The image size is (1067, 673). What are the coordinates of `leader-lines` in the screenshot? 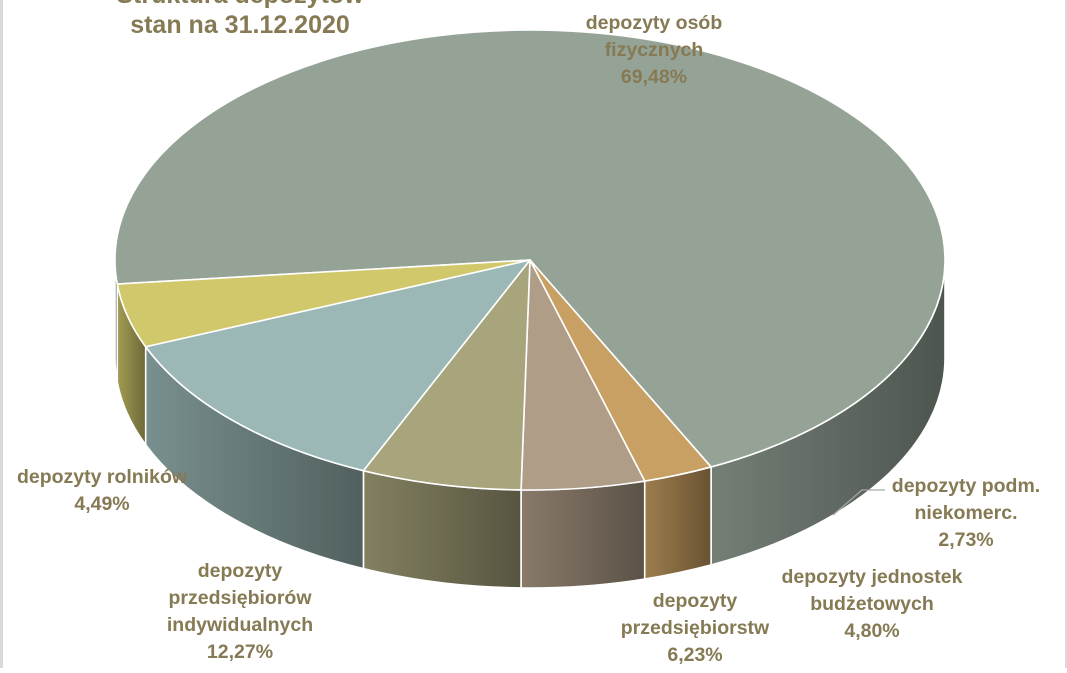 It's located at (858, 502).